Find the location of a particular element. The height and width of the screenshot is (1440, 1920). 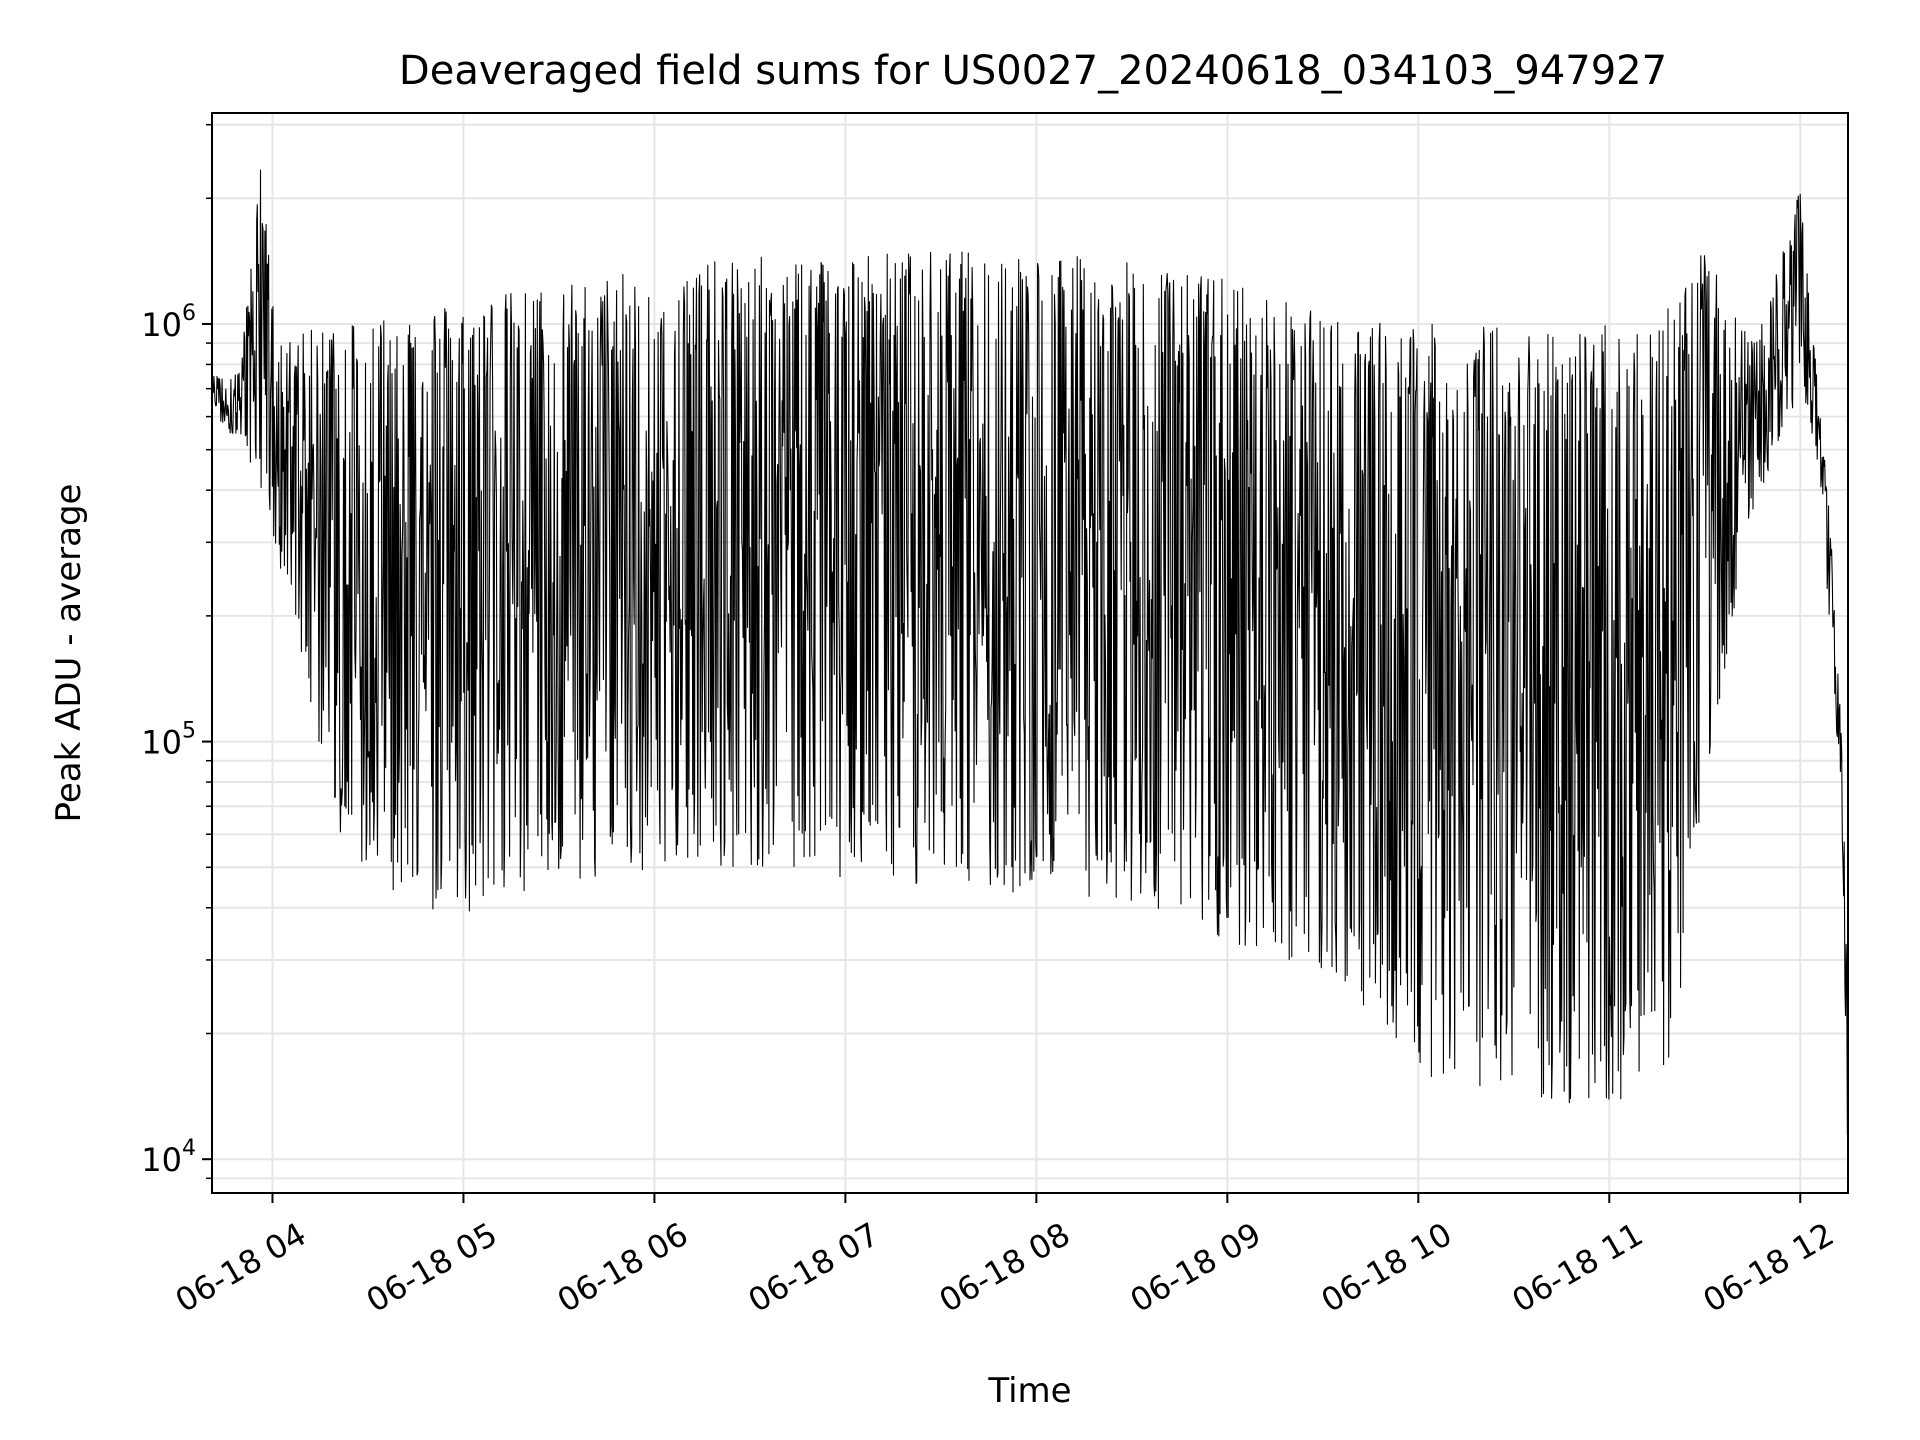

y-tick-label: 10⁵ is located at coordinates (168, 740).